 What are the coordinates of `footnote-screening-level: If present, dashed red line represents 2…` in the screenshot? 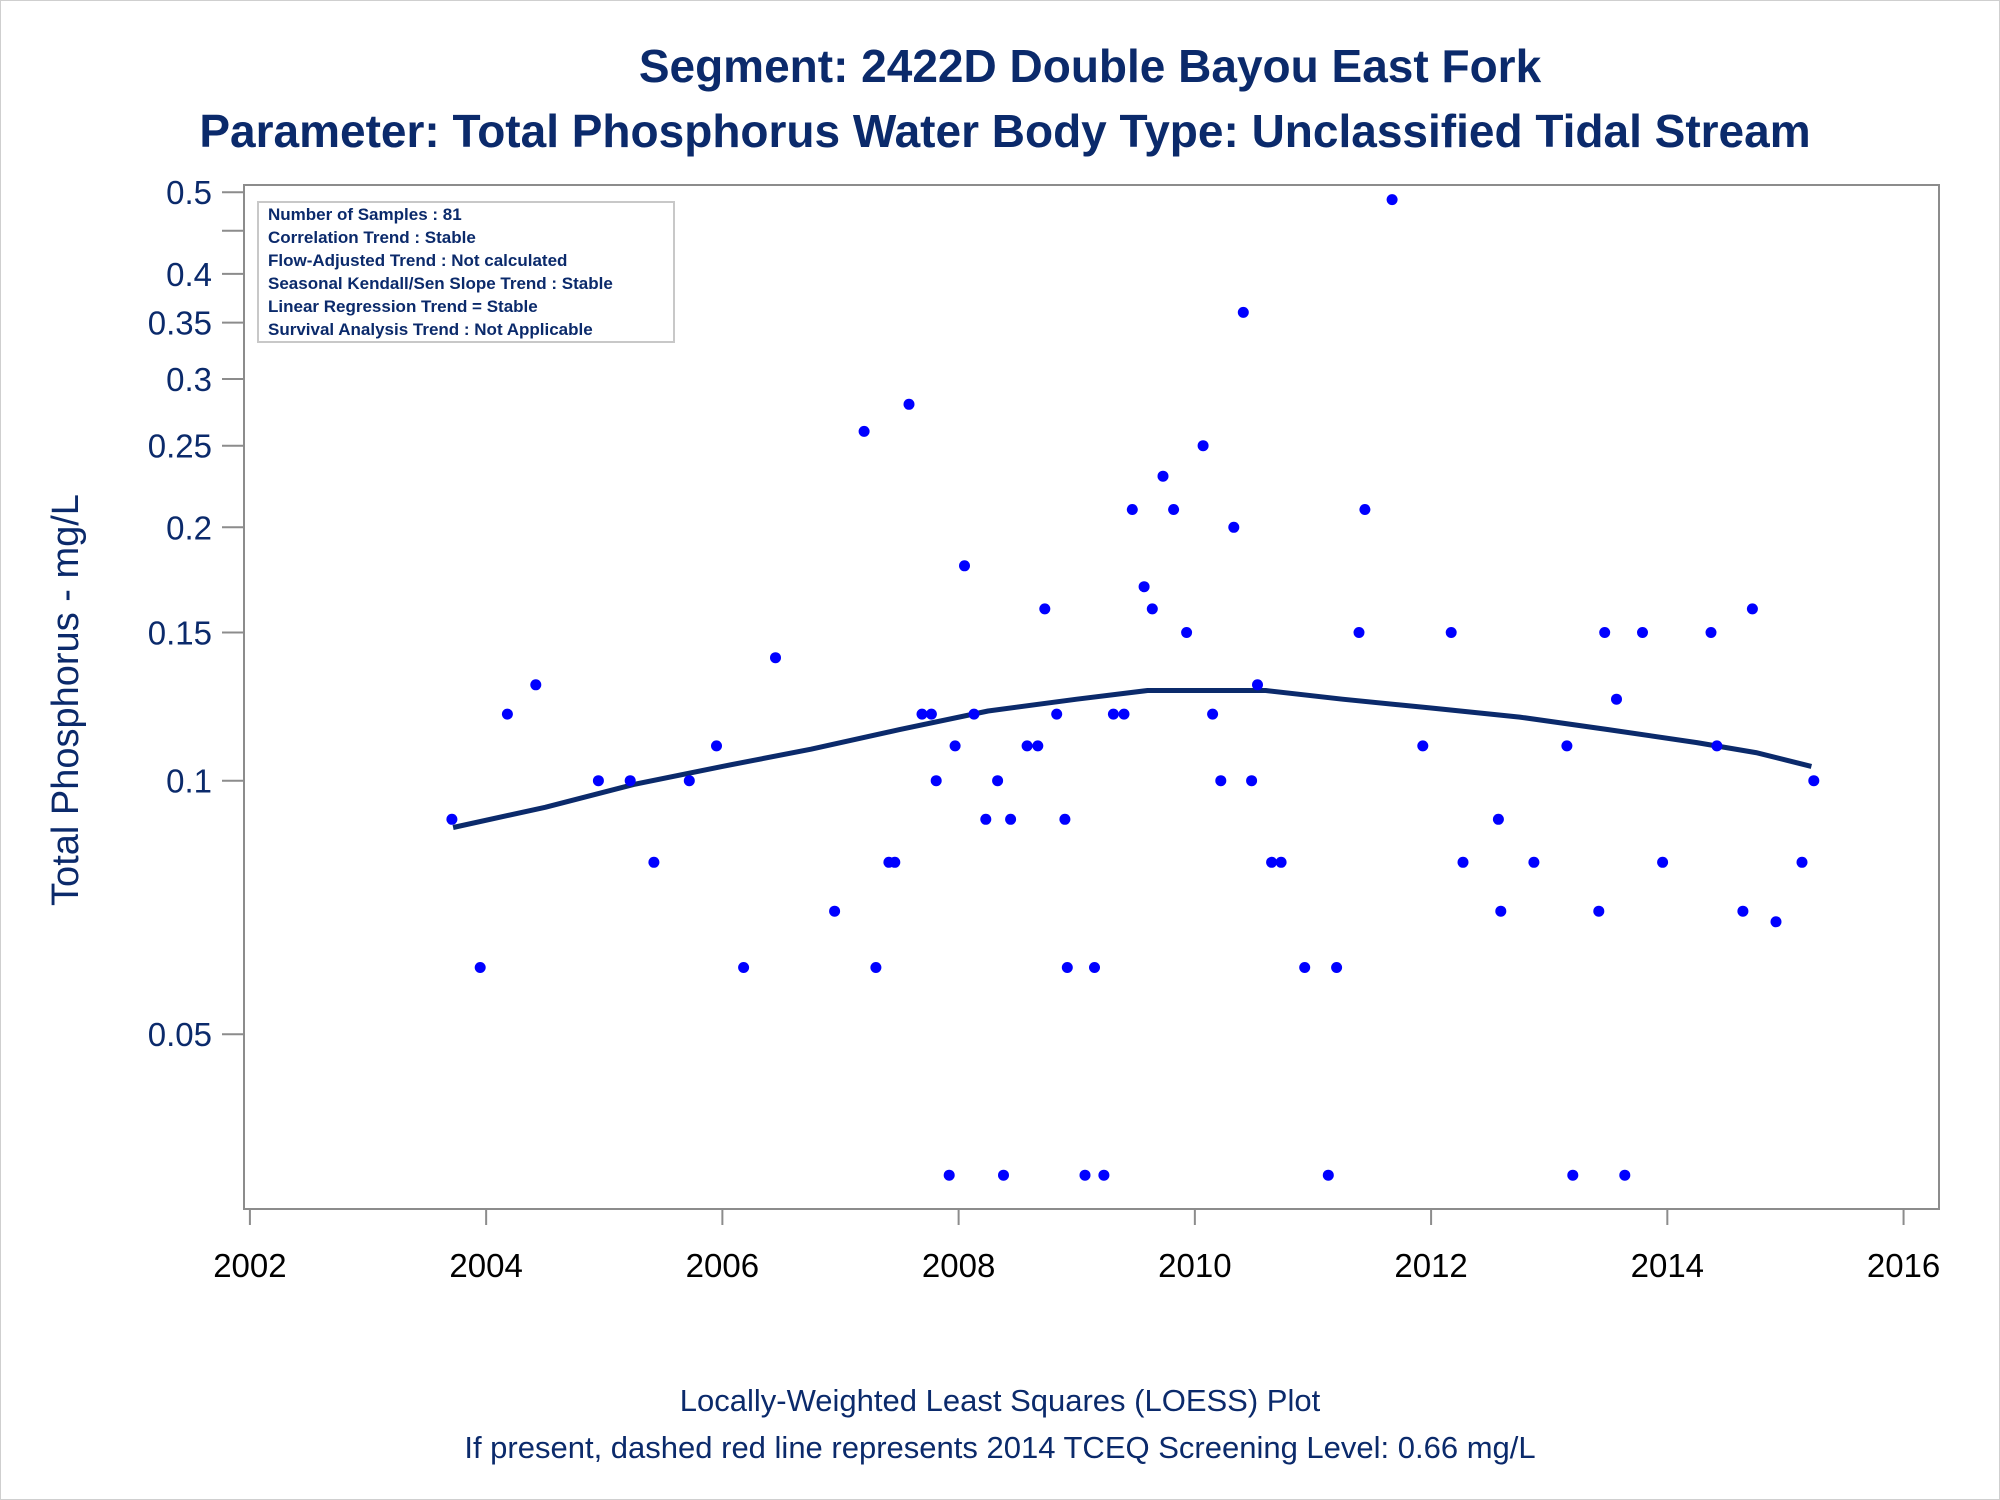 It's located at (999, 1447).